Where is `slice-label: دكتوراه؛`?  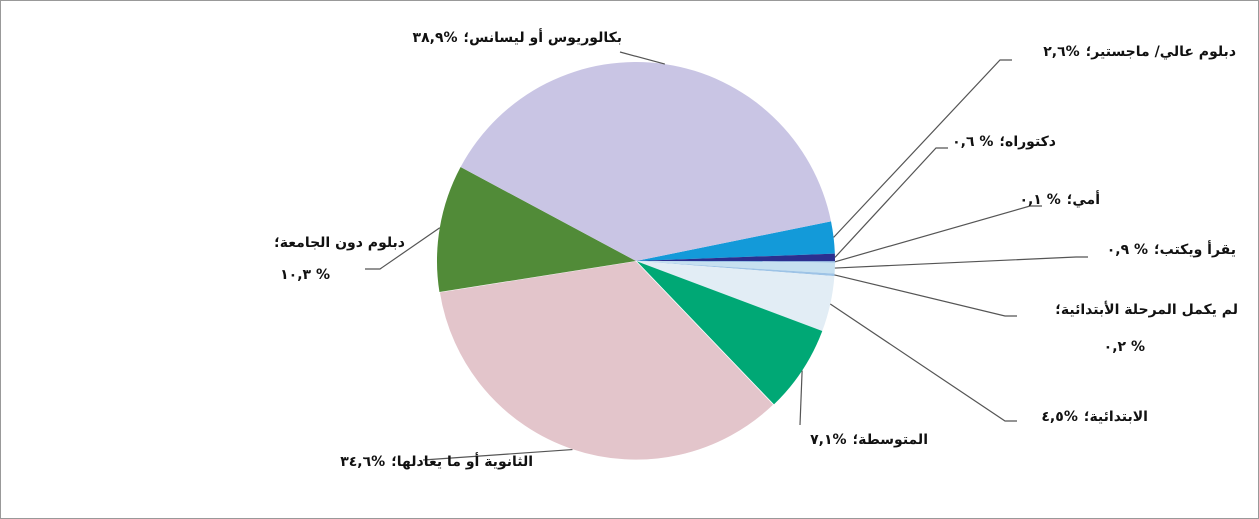
slice-label: دكتوراه؛ is located at coordinates (1027, 142).